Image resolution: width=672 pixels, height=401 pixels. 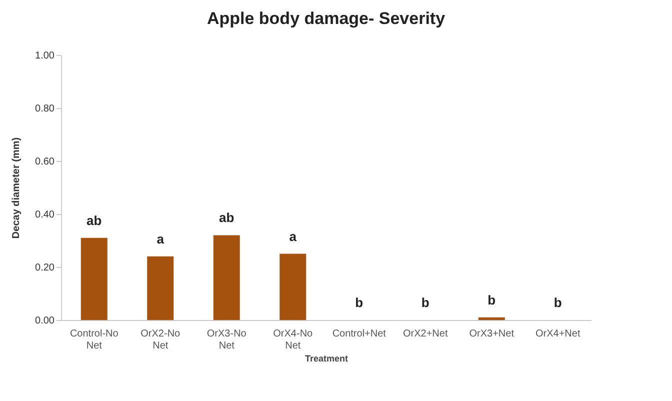 What do you see at coordinates (326, 18) in the screenshot?
I see `chart-title: Apple body damage- Severity` at bounding box center [326, 18].